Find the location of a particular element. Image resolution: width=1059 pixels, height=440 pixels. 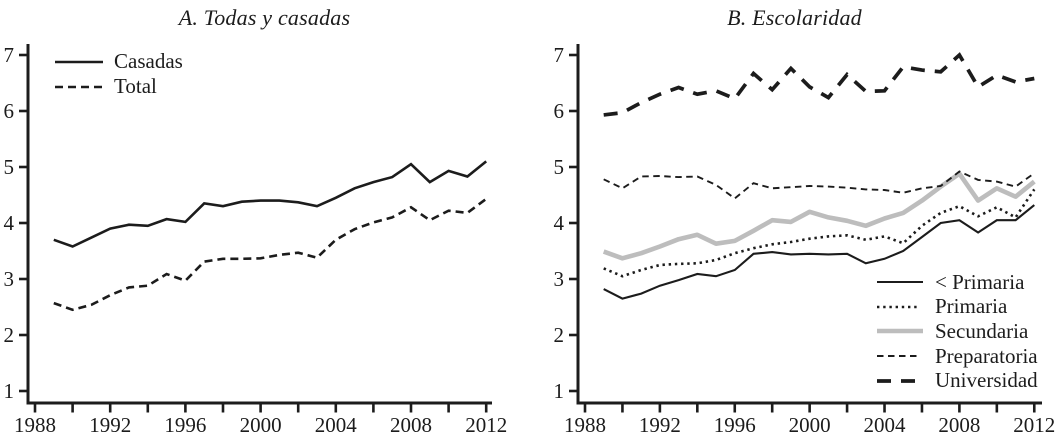

series-line-secundaria is located at coordinates (819, 216).